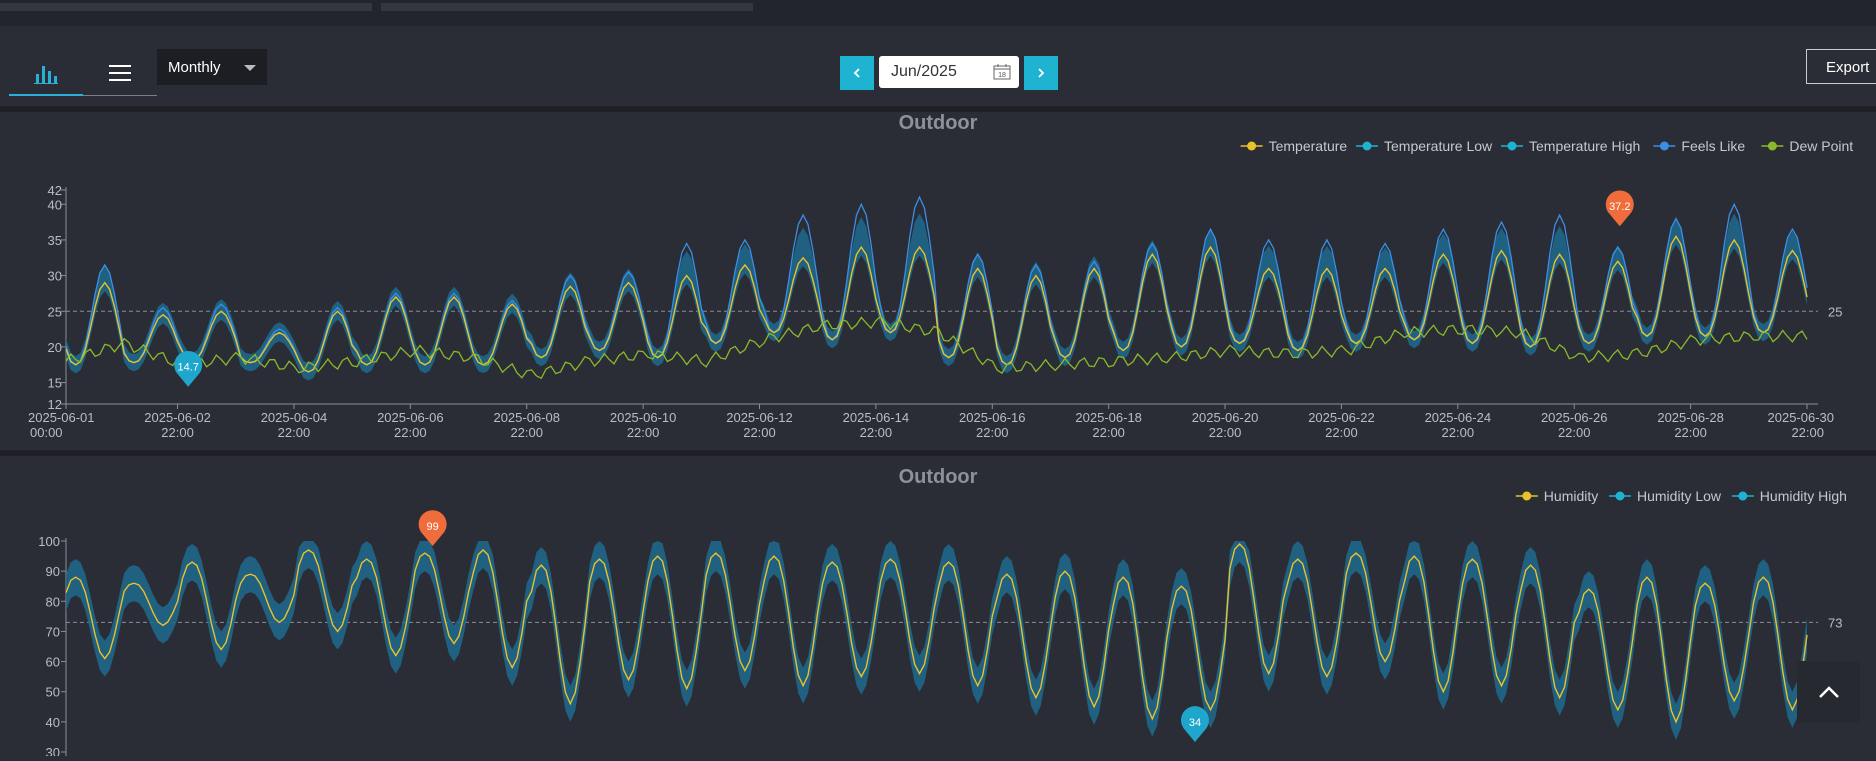 The image size is (1876, 761). What do you see at coordinates (1679, 496) in the screenshot?
I see `legend-label: Humidity Low` at bounding box center [1679, 496].